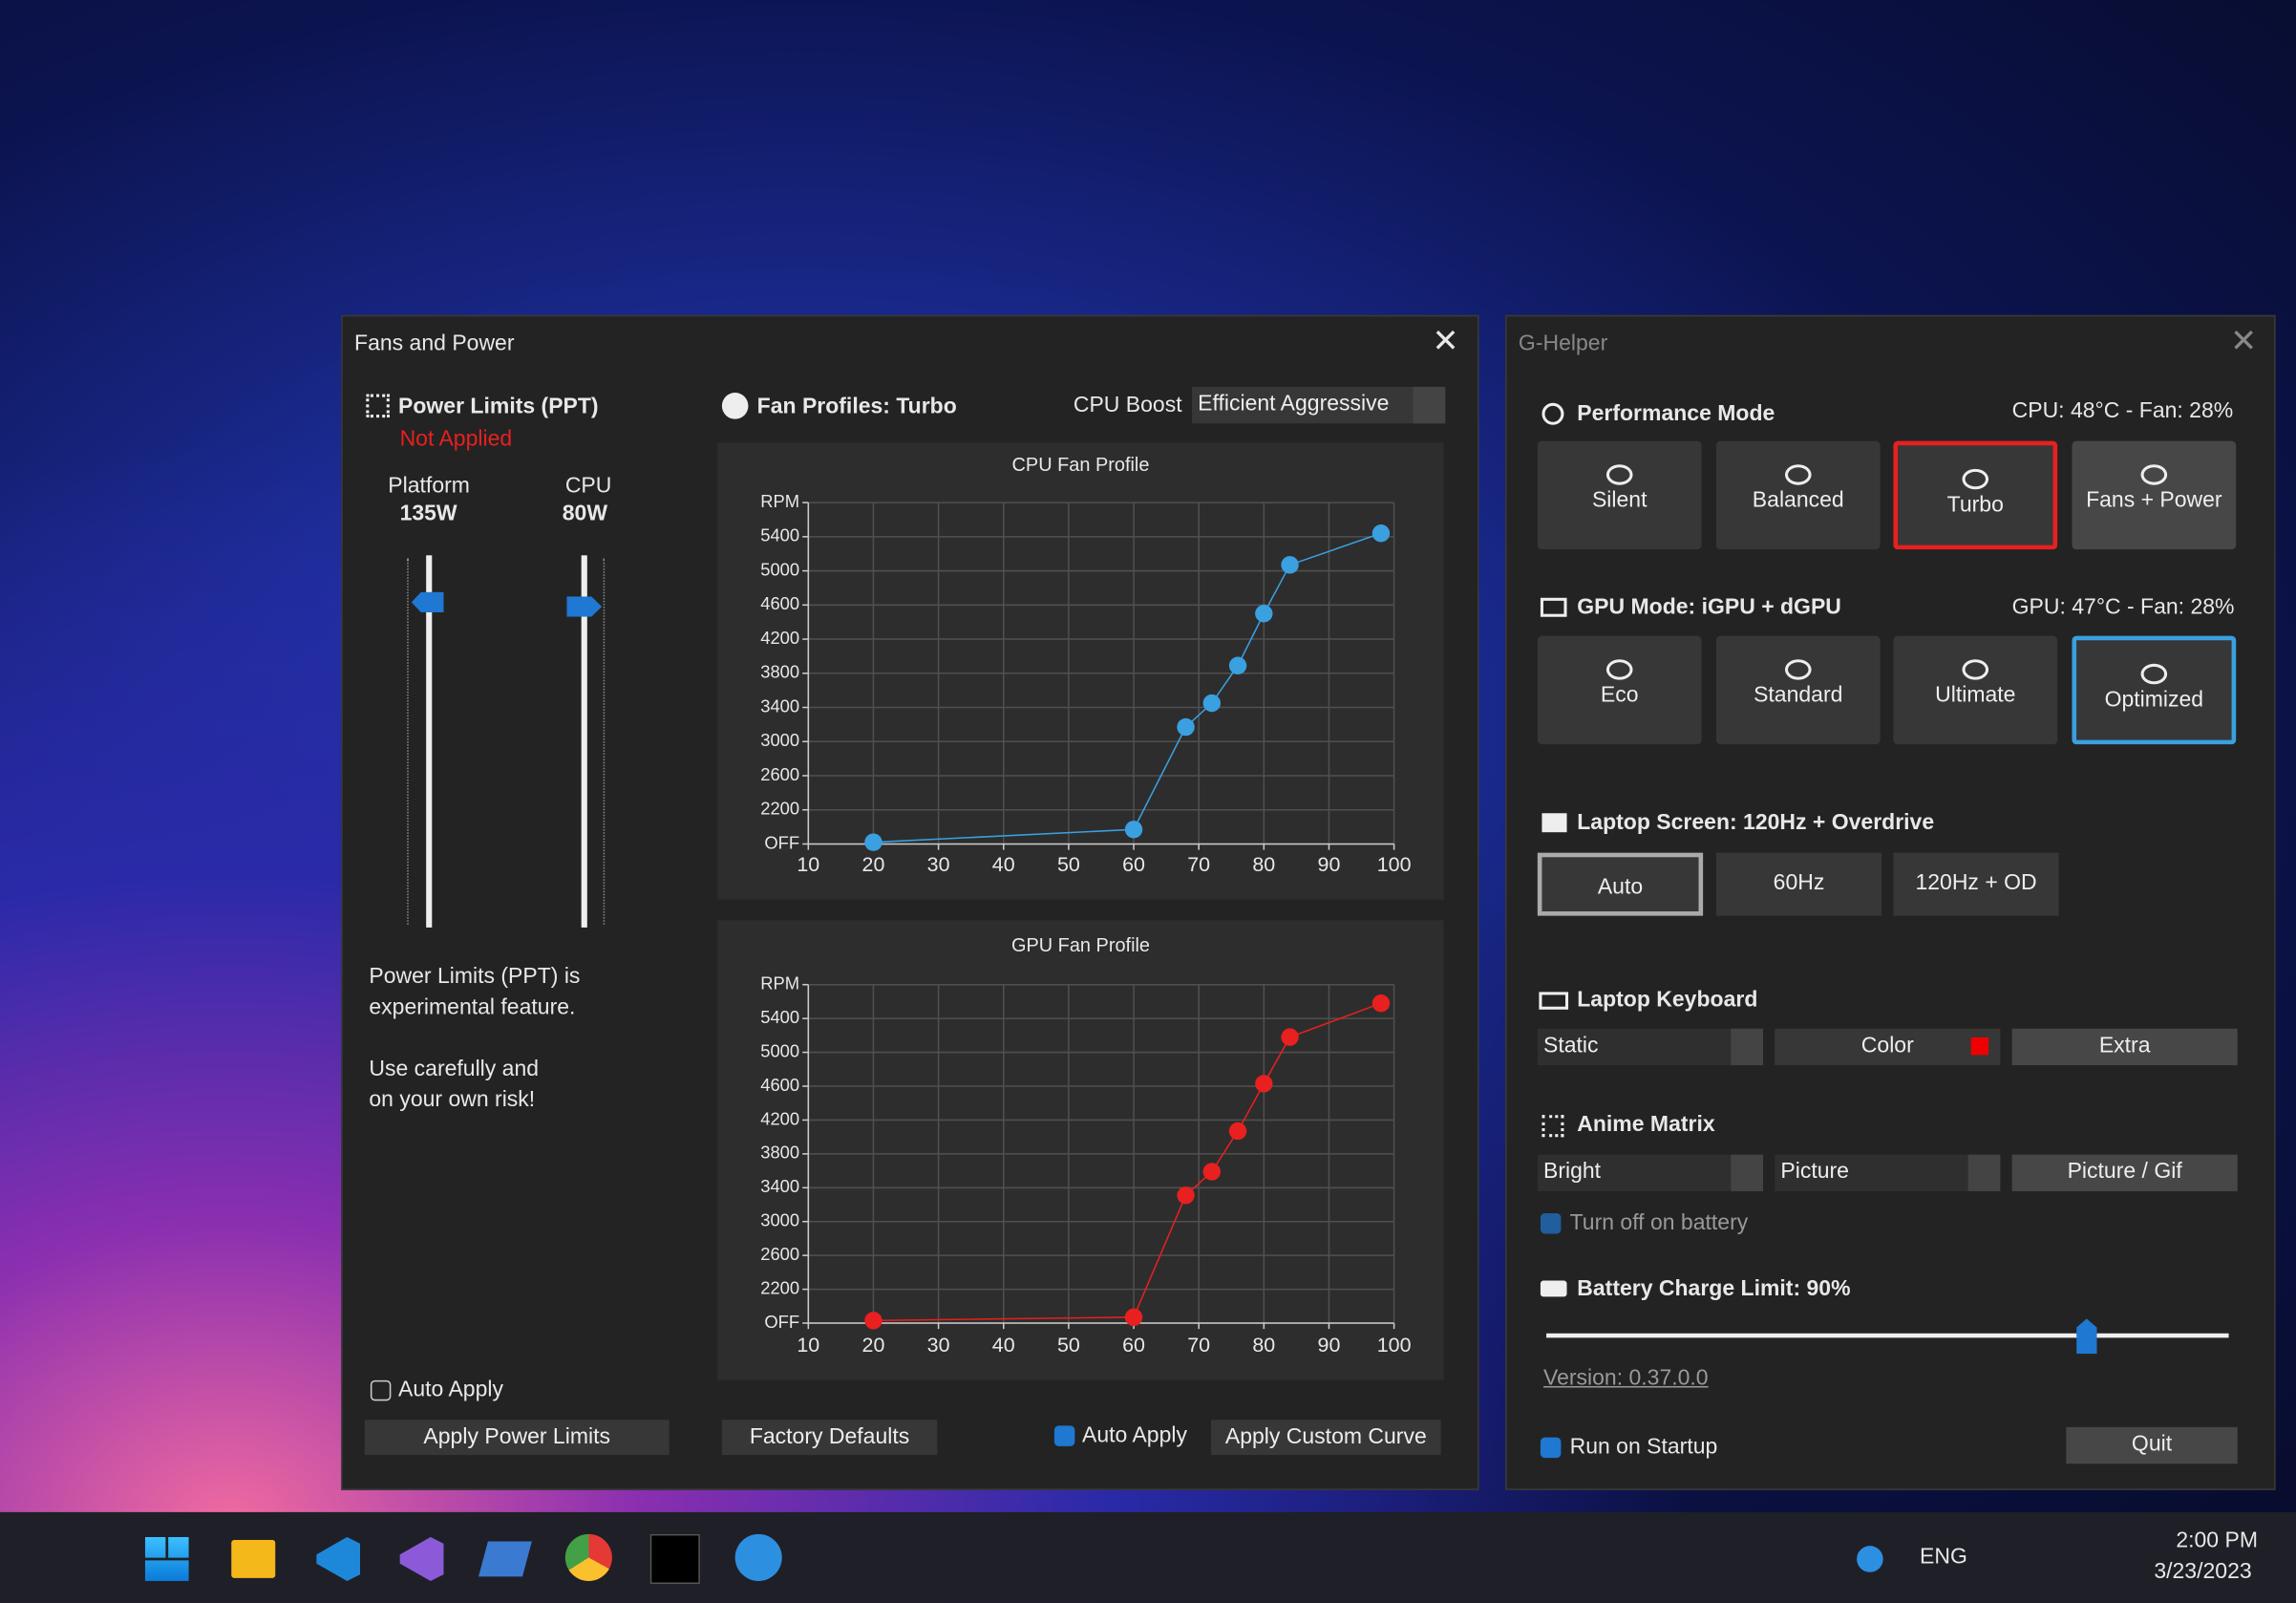  I want to click on color-button: Color, so click(1888, 1047).